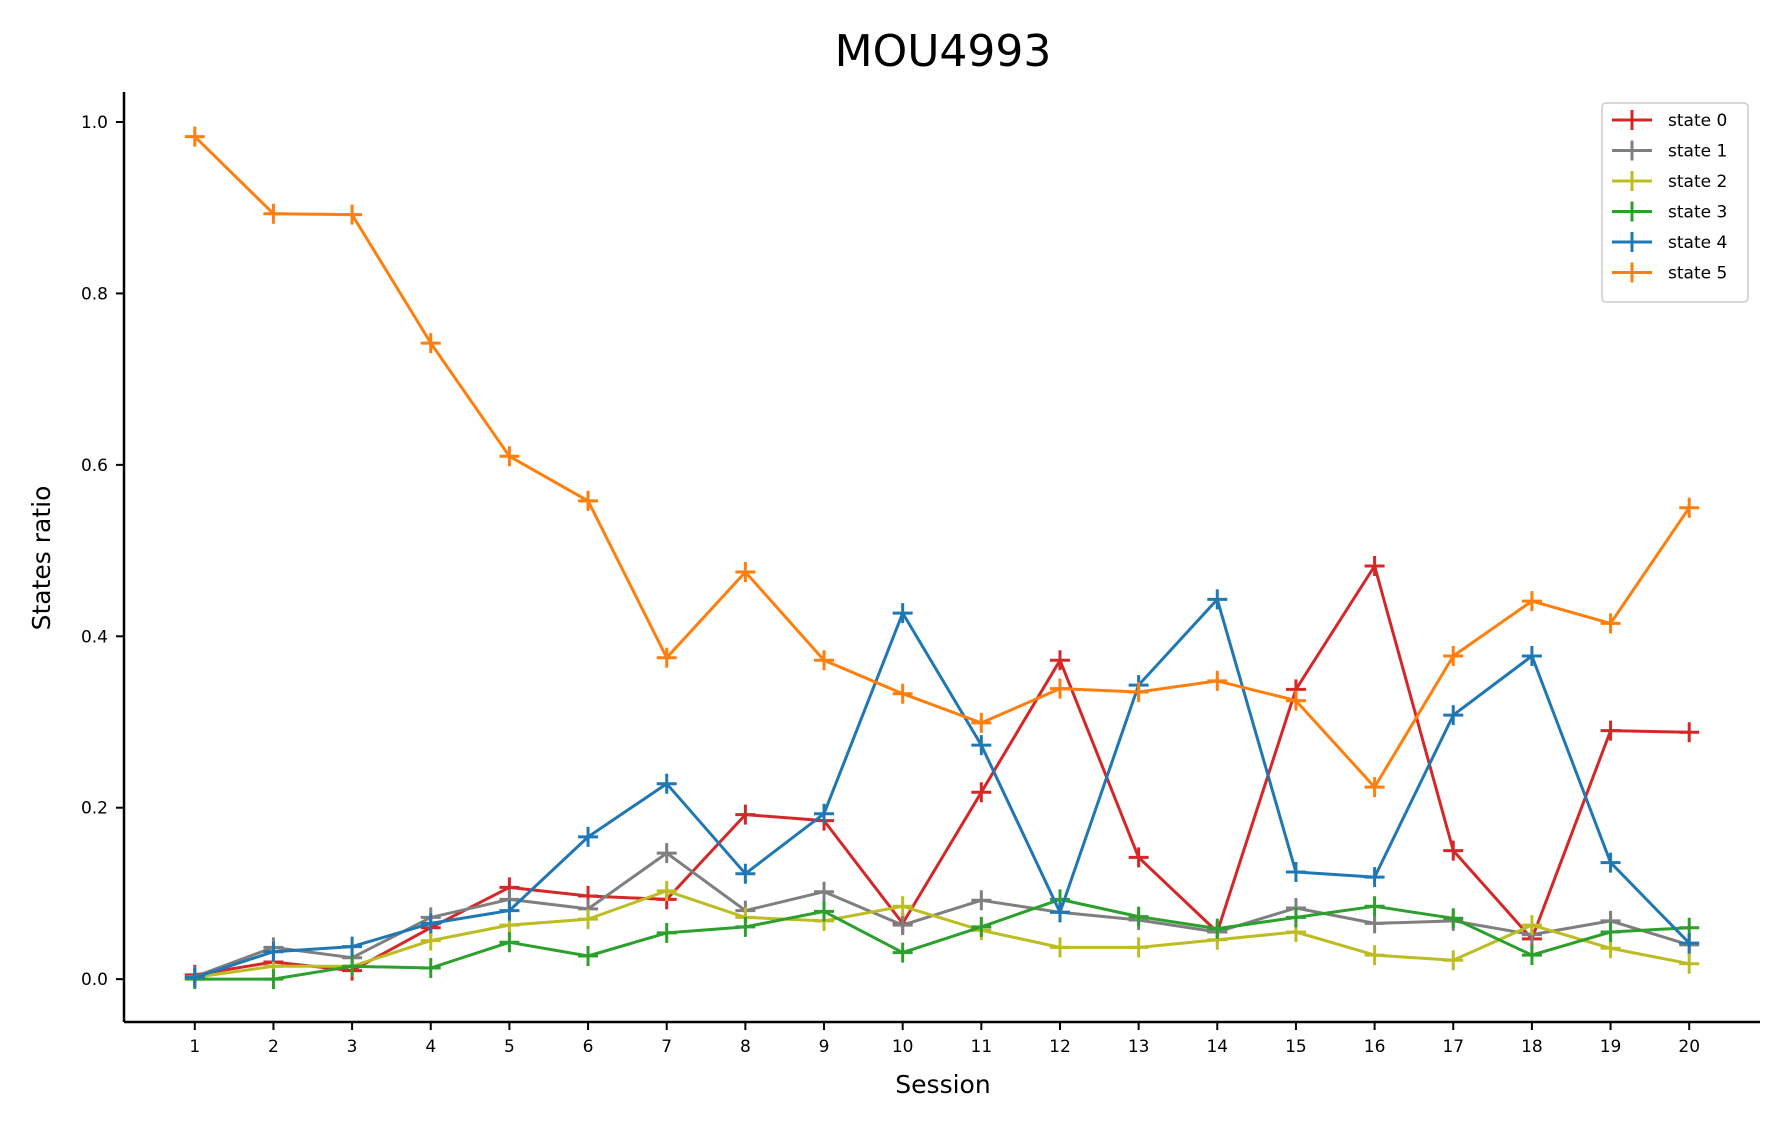 The width and height of the screenshot is (1780, 1130). Describe the element at coordinates (824, 1047) in the screenshot. I see `x-tick-label: 9` at that location.